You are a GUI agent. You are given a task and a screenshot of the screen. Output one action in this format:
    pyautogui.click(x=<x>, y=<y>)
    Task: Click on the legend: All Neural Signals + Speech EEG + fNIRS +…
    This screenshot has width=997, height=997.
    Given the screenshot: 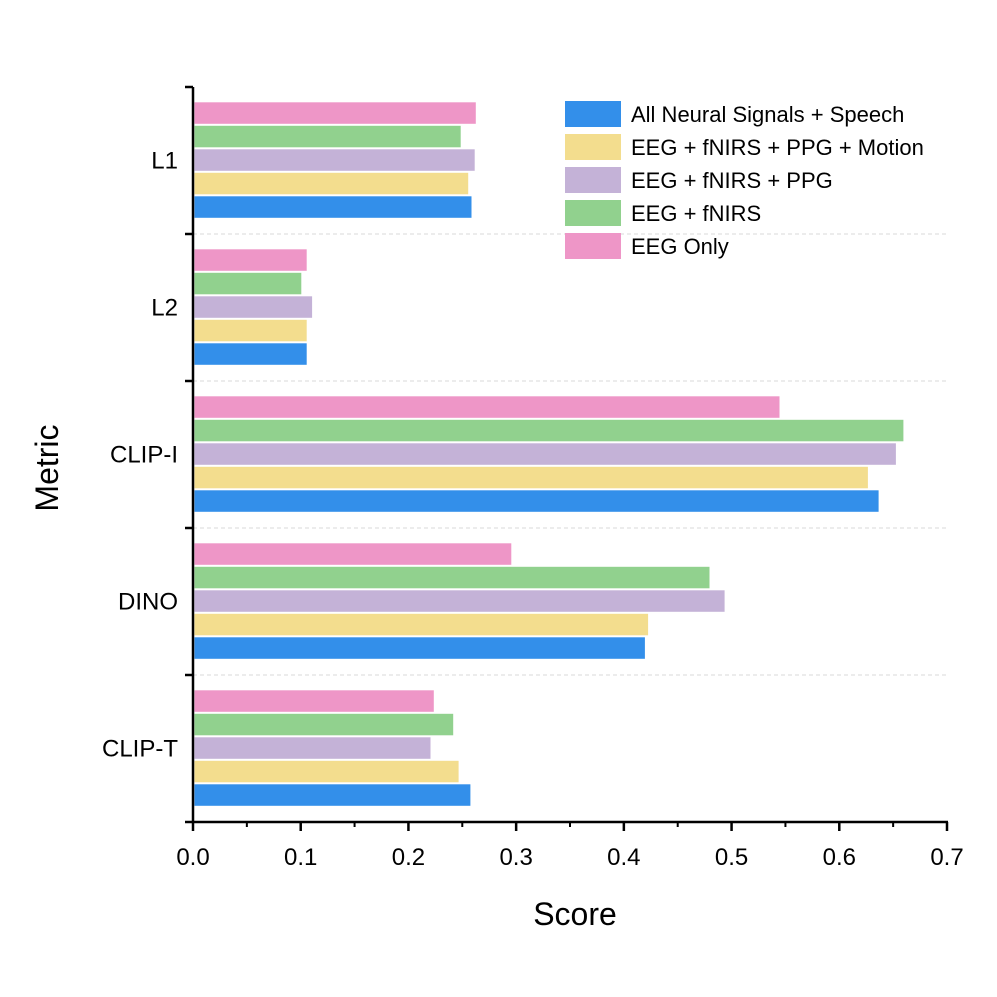 What is the action you would take?
    pyautogui.click(x=744, y=180)
    